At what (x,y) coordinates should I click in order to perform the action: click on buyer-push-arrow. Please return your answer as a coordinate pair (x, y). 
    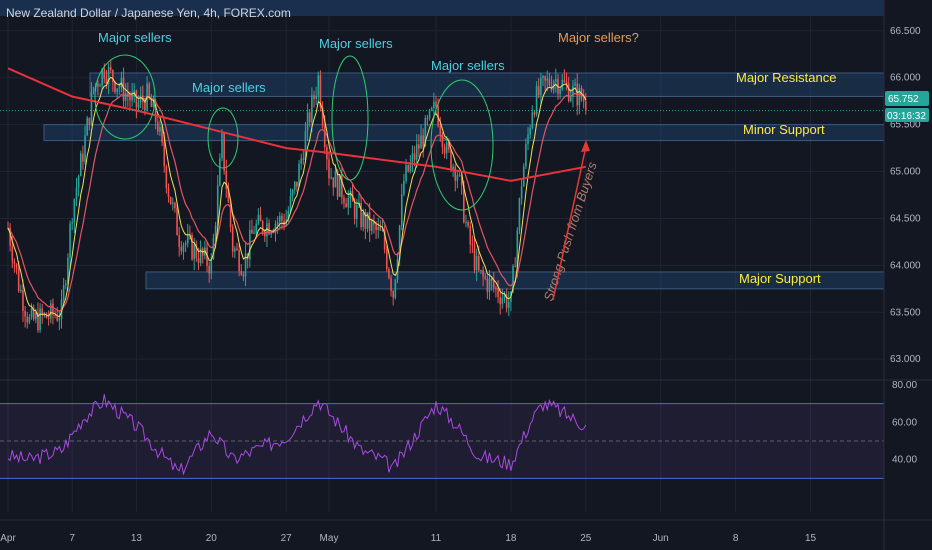
    Looking at the image, I should click on (571, 220).